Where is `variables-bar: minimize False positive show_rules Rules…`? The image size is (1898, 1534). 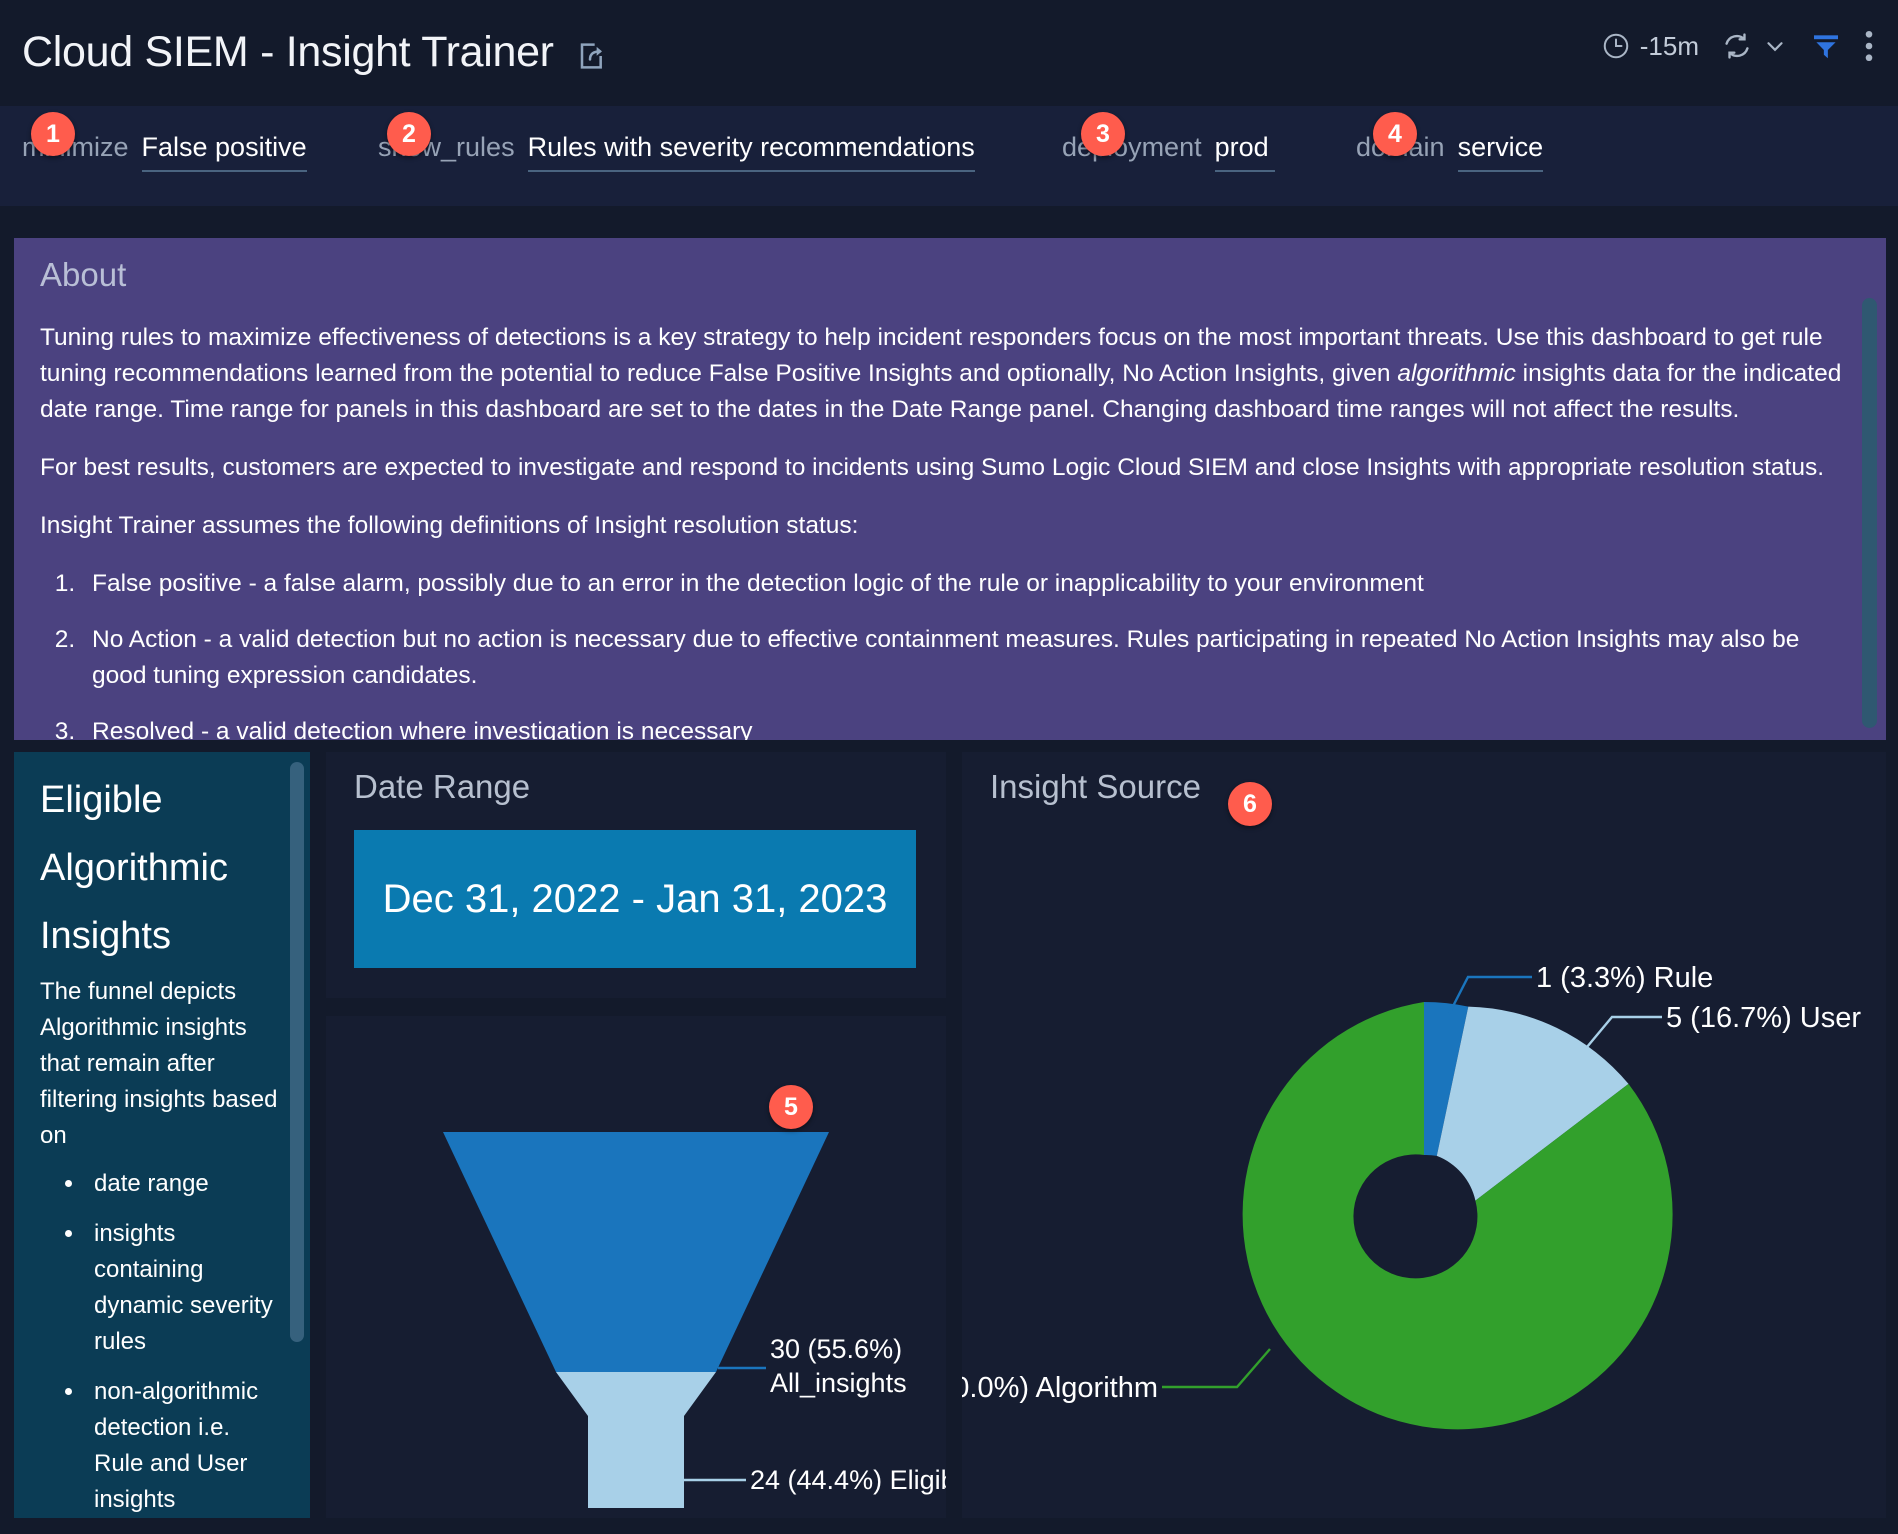
variables-bar: minimize False positive show_rules Rules… is located at coordinates (949, 156).